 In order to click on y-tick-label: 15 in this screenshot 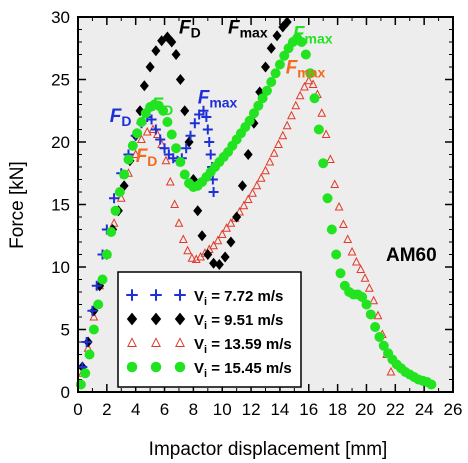, I will do `click(60, 205)`.